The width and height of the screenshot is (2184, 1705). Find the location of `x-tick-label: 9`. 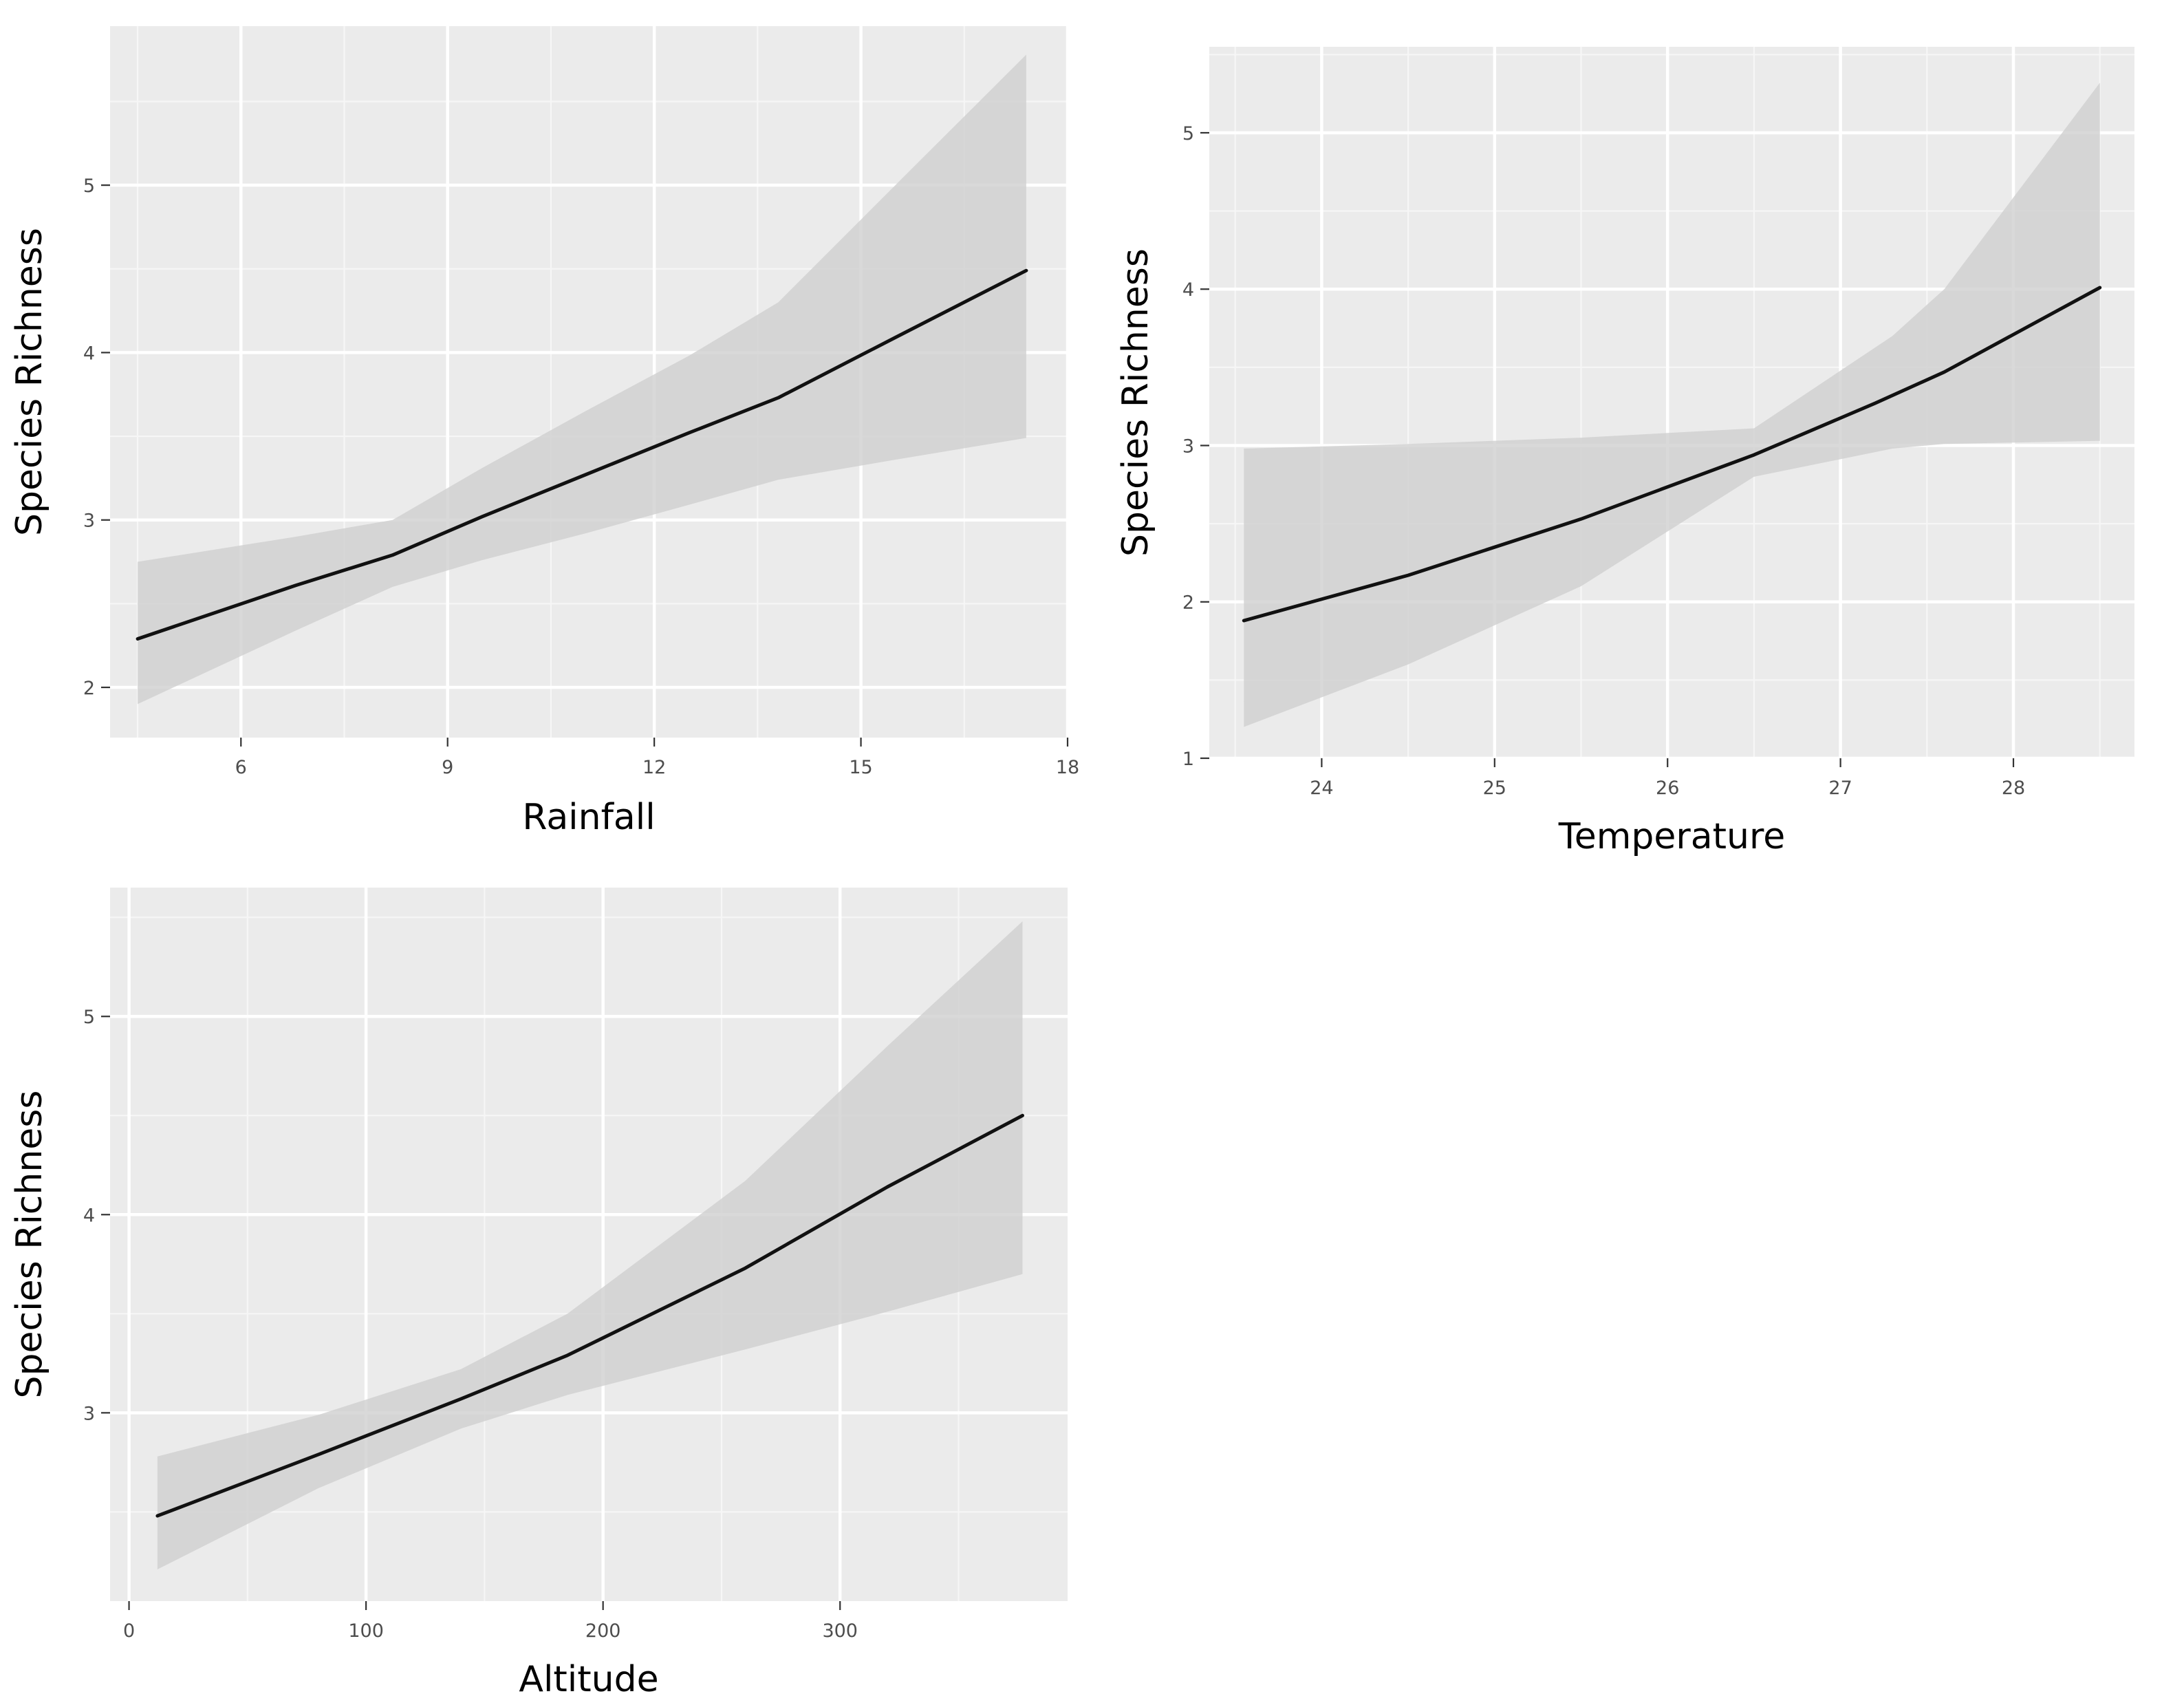

x-tick-label: 9 is located at coordinates (447, 767).